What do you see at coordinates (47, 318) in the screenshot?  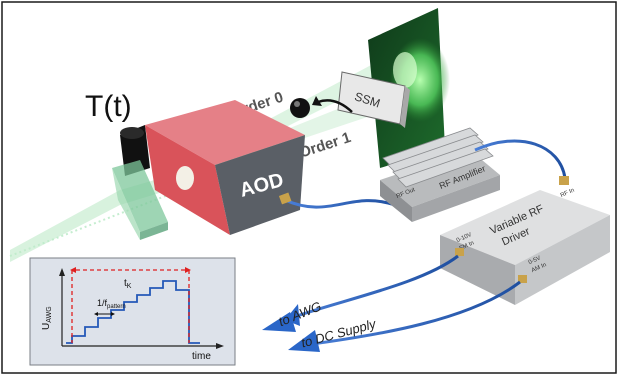 I see `y-axis-label: UAWG` at bounding box center [47, 318].